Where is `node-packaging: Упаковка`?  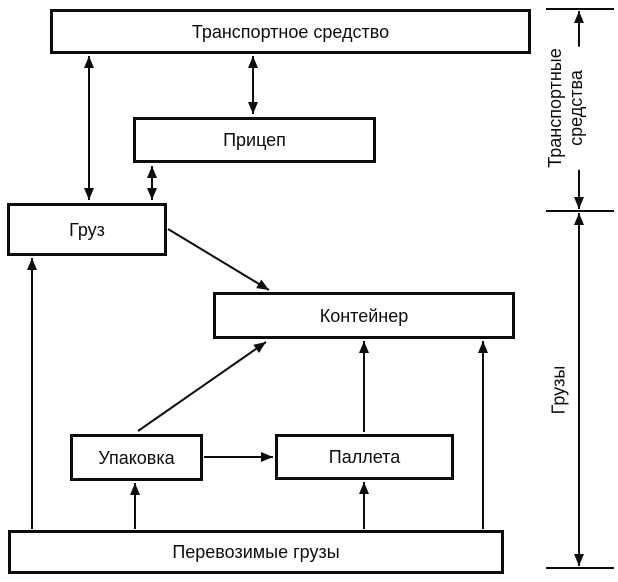
node-packaging: Упаковка is located at coordinates (136, 457).